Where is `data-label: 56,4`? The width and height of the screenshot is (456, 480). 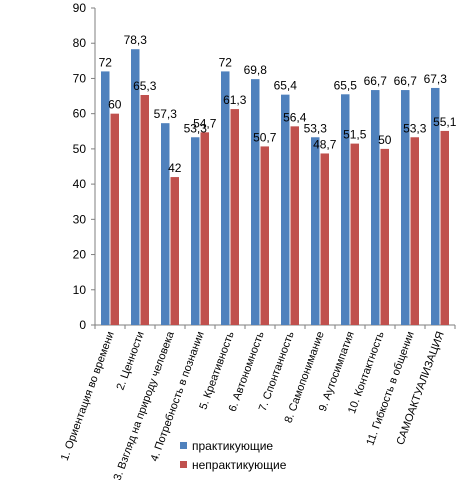 data-label: 56,4 is located at coordinates (295, 117).